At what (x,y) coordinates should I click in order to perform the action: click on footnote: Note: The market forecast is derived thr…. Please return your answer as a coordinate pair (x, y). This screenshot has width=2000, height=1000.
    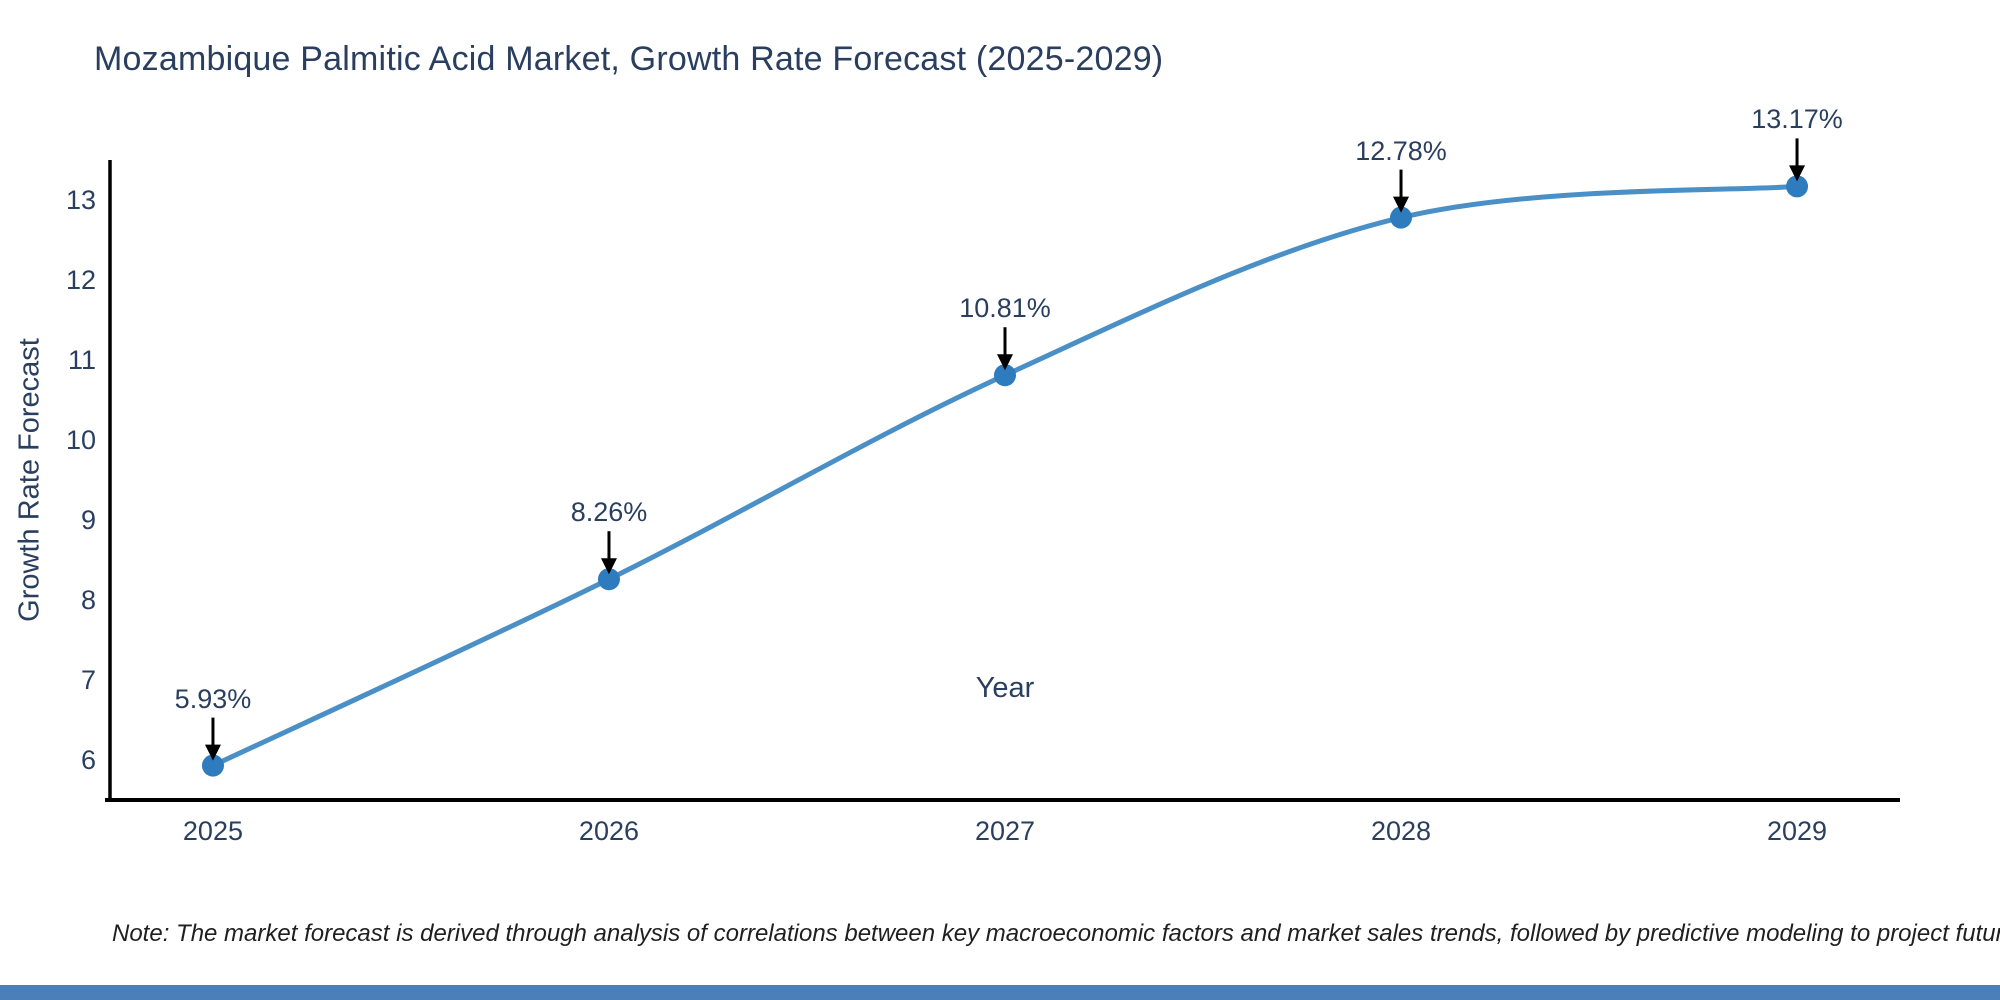
    Looking at the image, I should click on (1056, 933).